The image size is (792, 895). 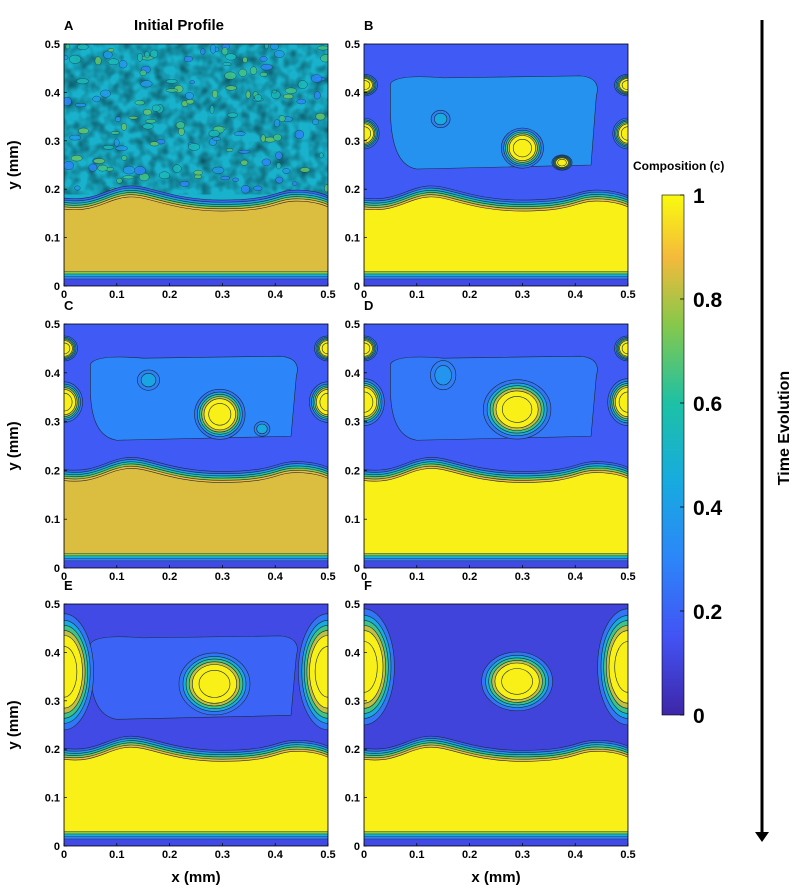 What do you see at coordinates (52, 45) in the screenshot?
I see `y-tick-label: 0.5` at bounding box center [52, 45].